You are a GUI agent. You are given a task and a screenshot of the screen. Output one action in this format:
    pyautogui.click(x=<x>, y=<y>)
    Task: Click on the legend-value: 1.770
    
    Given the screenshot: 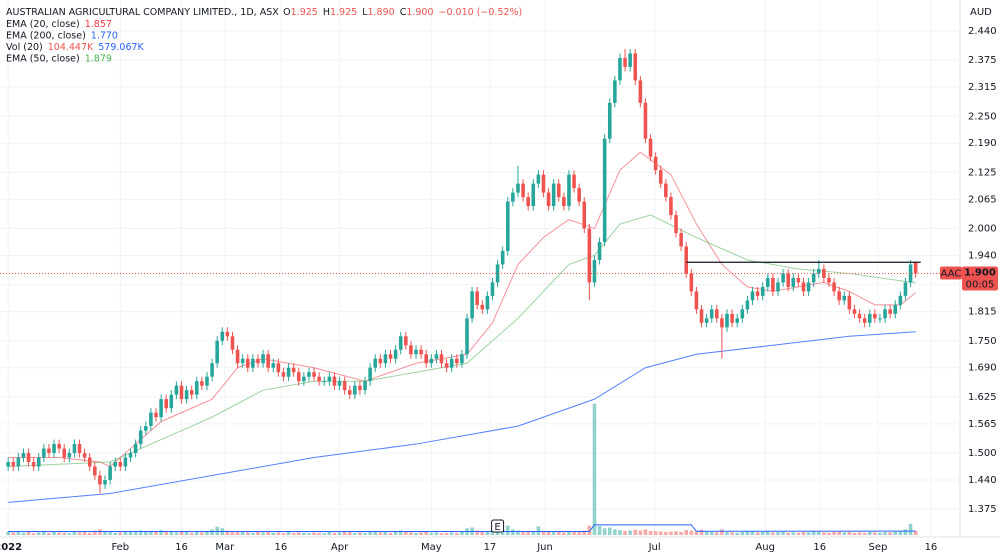 What is the action you would take?
    pyautogui.click(x=104, y=35)
    